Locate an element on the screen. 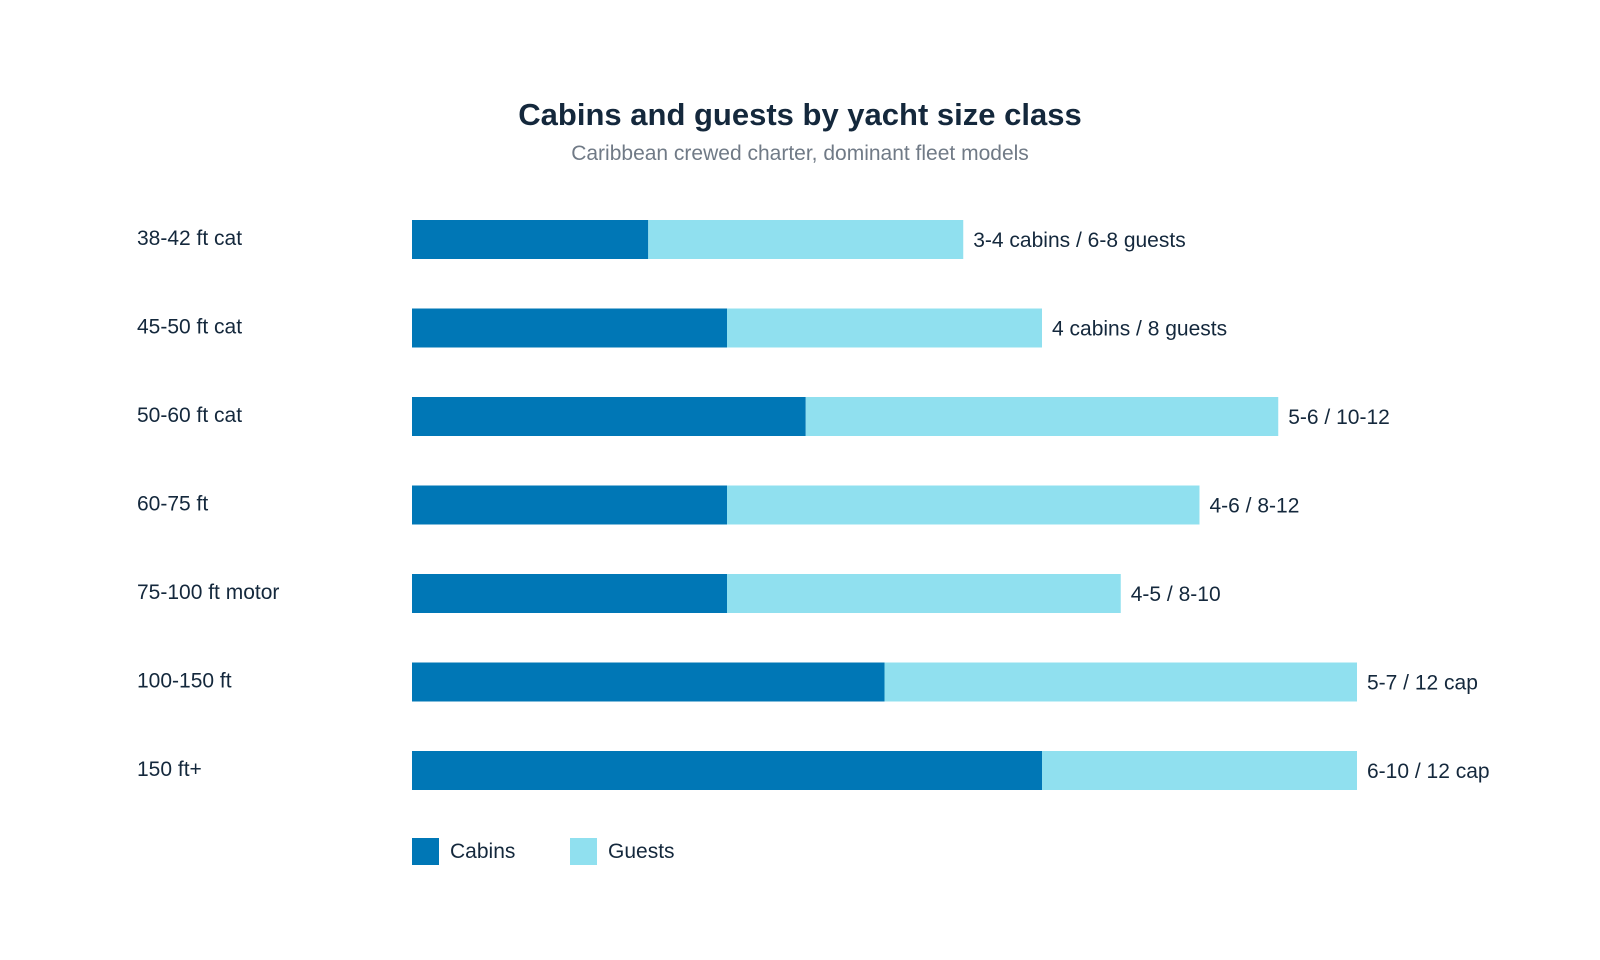 The height and width of the screenshot is (960, 1600). data-label: 4-5 / 8-10 is located at coordinates (1176, 594).